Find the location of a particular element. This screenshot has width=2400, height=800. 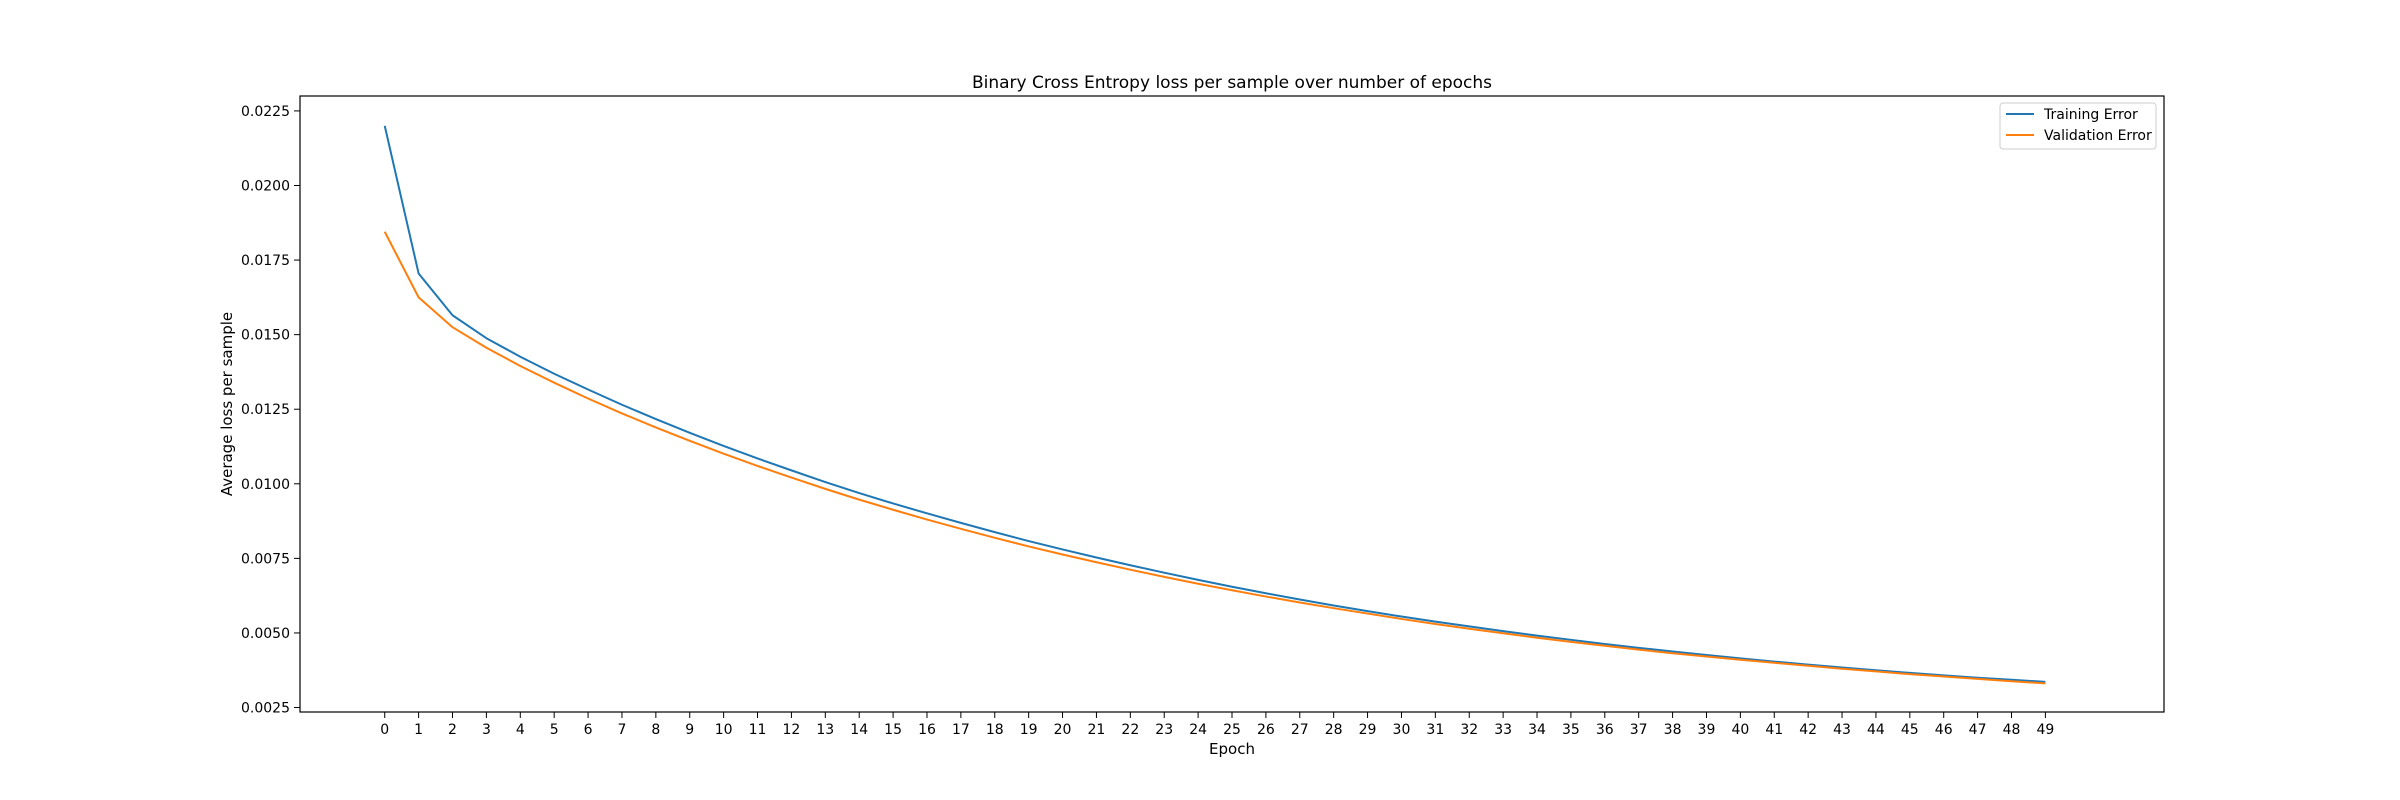

x-tick-label: 36 is located at coordinates (1605, 730).